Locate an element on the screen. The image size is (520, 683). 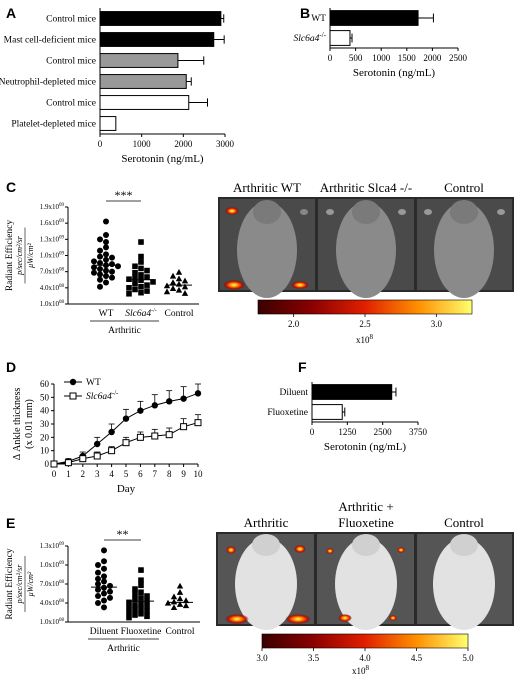
y-tick-label: 1.6x1009 is located at coordinates (52, 223).